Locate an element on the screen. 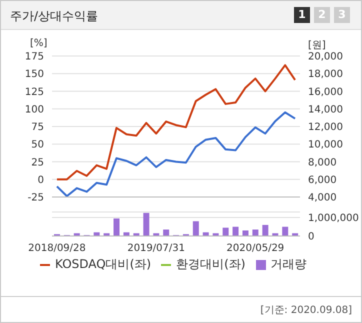 Image resolution: width=362 pixels, height=323 pixels. x-tick-label: 2019/07/31 is located at coordinates (156, 248).